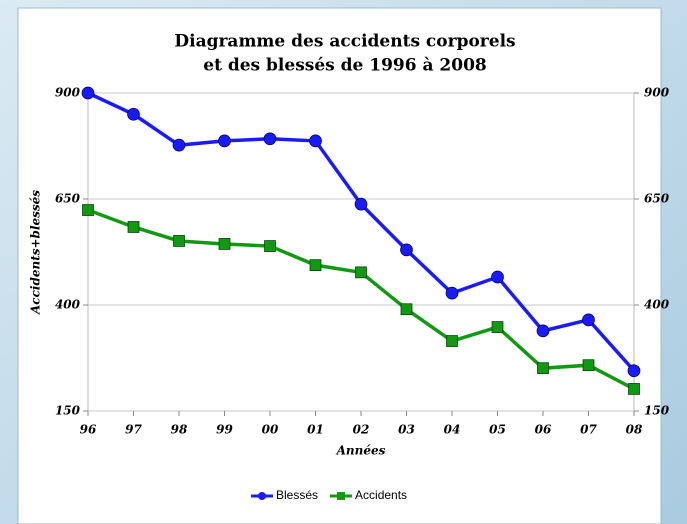 The image size is (687, 524). Describe the element at coordinates (36, 252) in the screenshot. I see `y-axis-label: Accidents+blessés` at that location.